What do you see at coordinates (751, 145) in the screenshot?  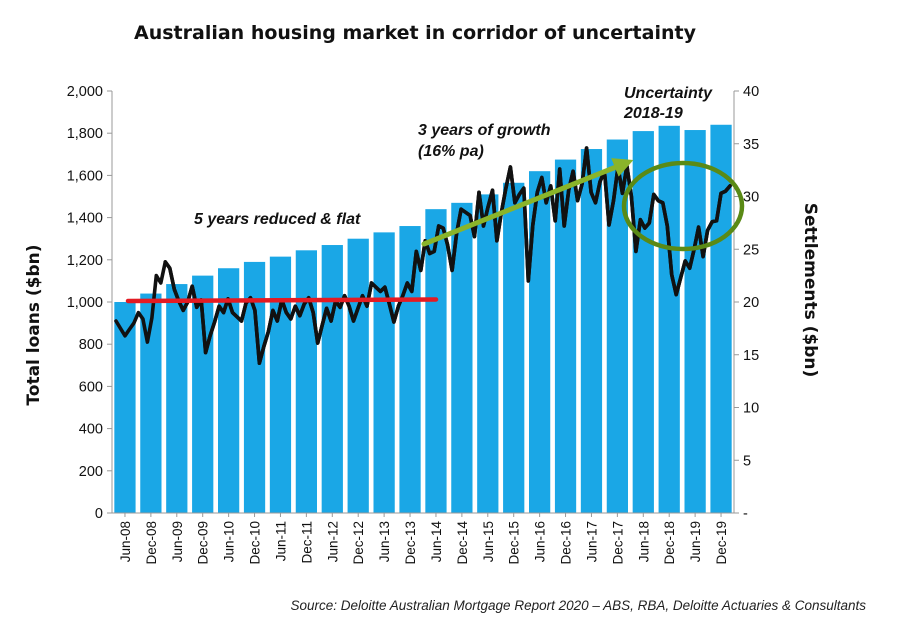 I see `y-right-tick-label: 35` at bounding box center [751, 145].